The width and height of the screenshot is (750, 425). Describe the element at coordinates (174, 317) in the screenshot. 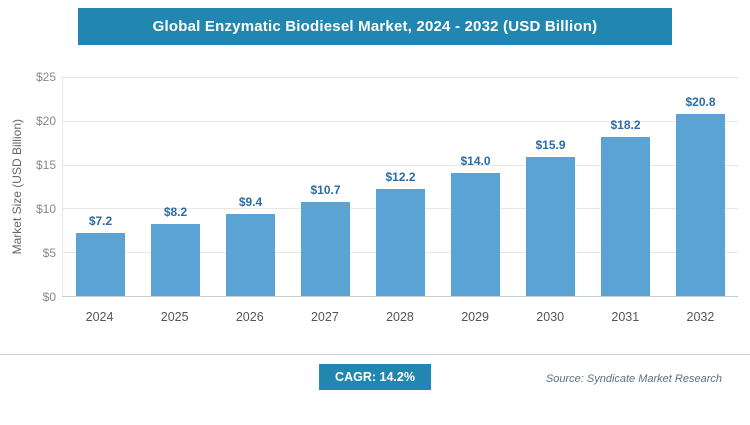

I see `x-tick-label: 2025` at that location.